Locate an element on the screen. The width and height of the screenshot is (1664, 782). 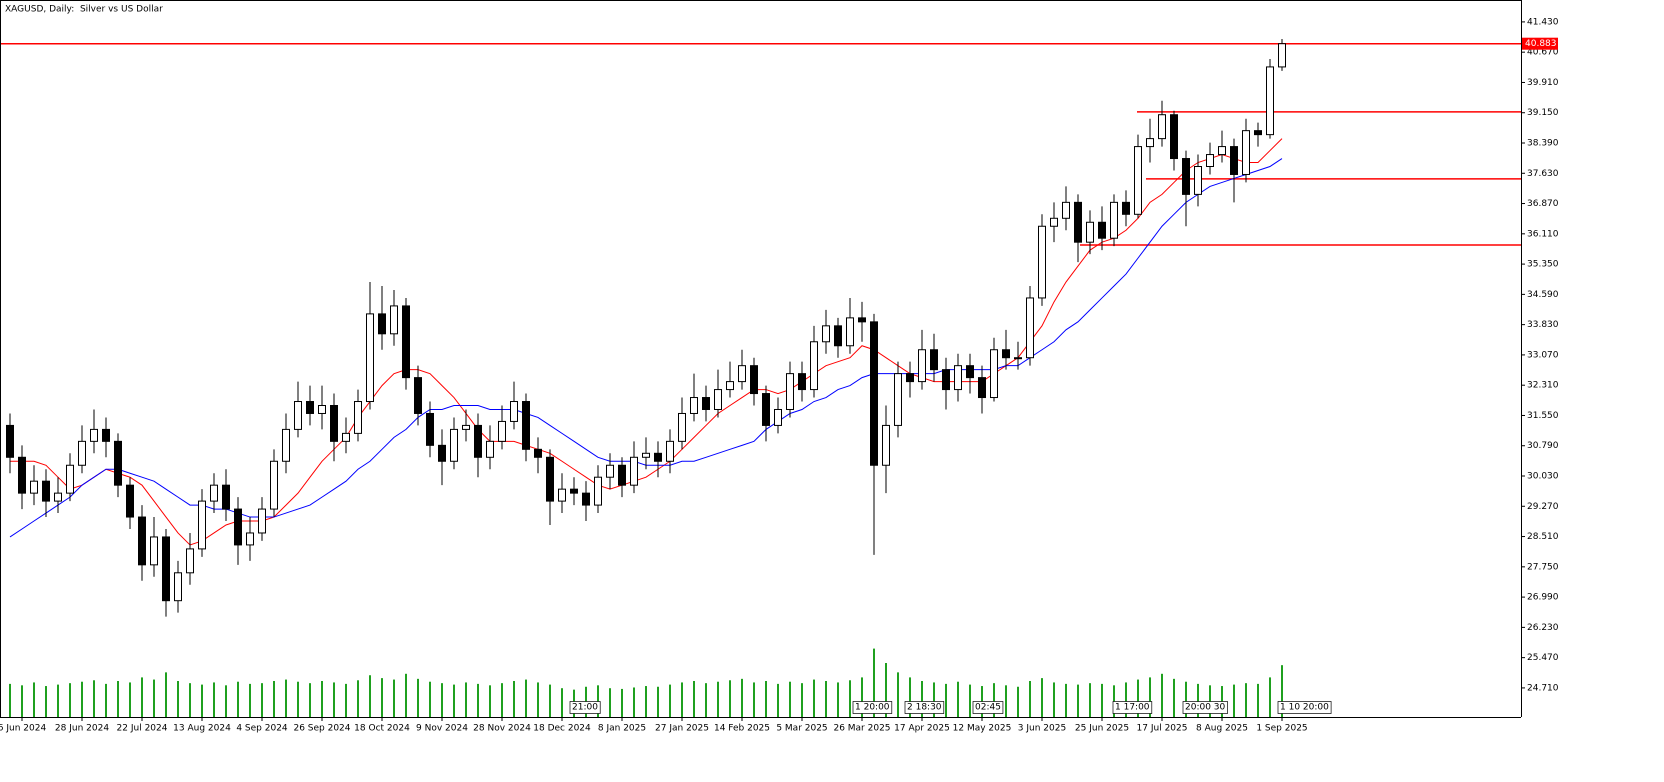
time-marker: 1 10 20:00 is located at coordinates (1304, 708).